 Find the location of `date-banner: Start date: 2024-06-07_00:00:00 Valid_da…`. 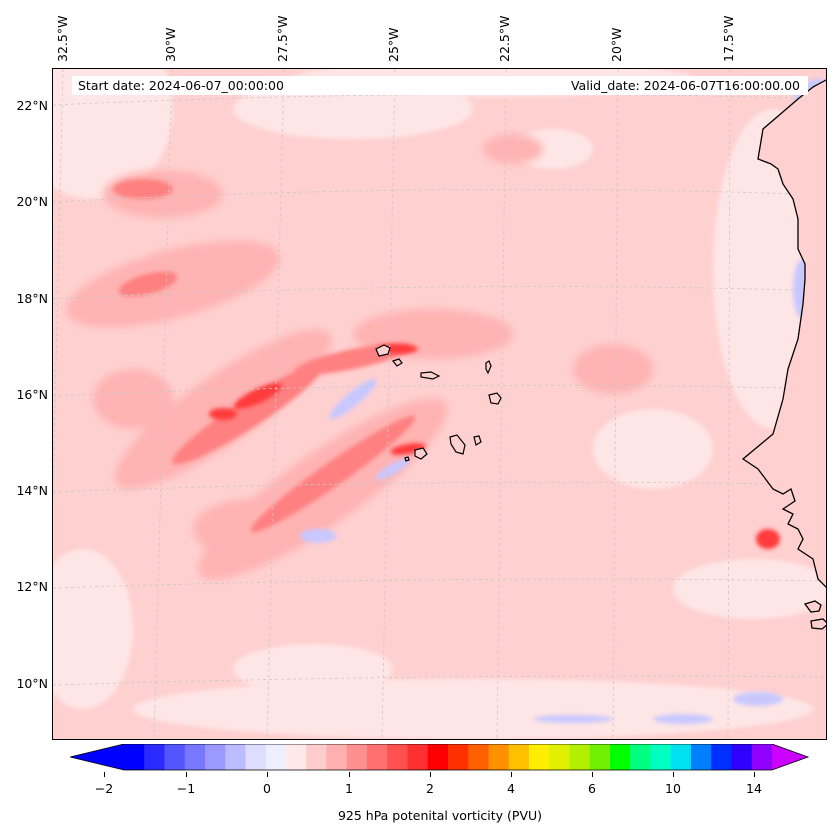

date-banner: Start date: 2024-06-07_00:00:00 Valid_da… is located at coordinates (440, 85).